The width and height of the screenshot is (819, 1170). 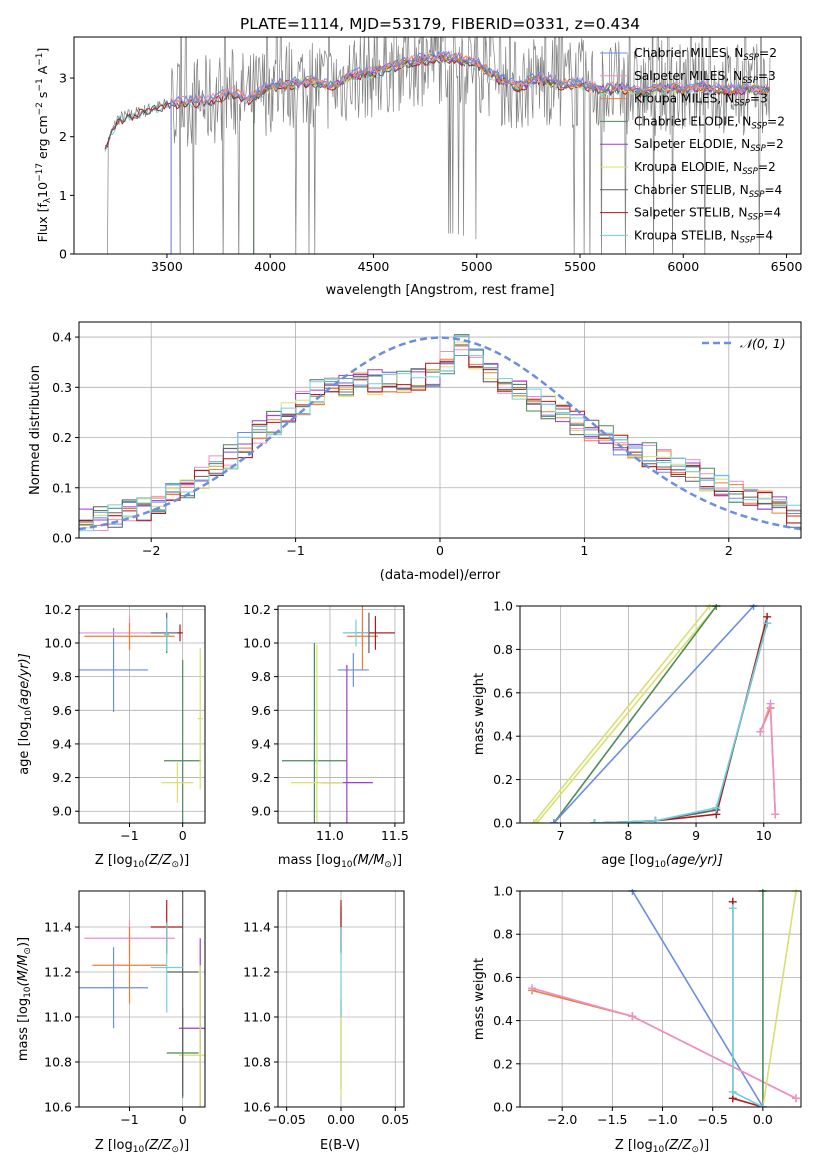 What do you see at coordinates (151, 550) in the screenshot?
I see `x-tick-label: −2` at bounding box center [151, 550].